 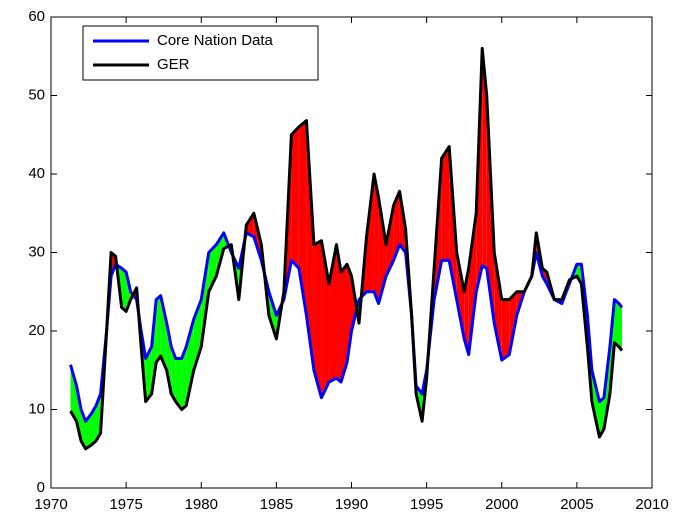 What do you see at coordinates (36, 173) in the screenshot?
I see `y-tick-label: 40` at bounding box center [36, 173].